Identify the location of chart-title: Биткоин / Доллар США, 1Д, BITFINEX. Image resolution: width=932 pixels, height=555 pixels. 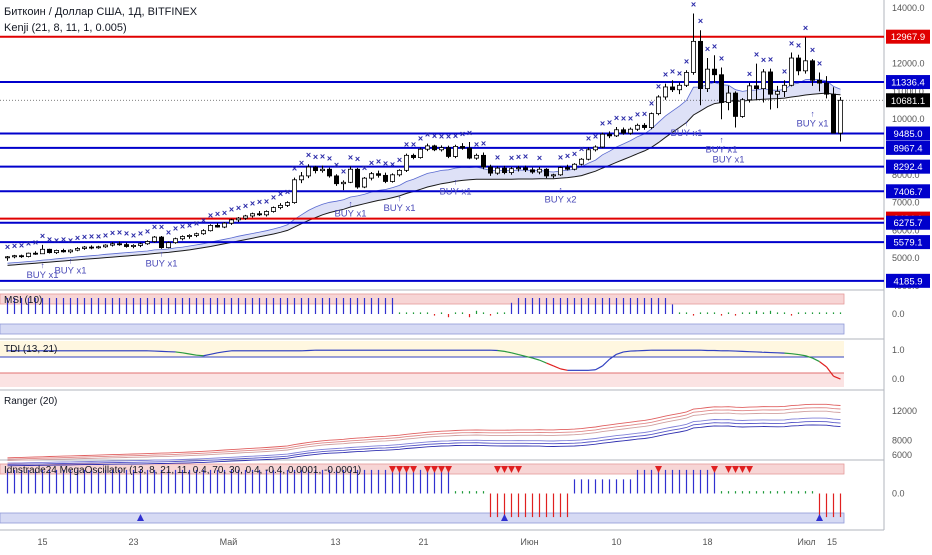
(100, 12).